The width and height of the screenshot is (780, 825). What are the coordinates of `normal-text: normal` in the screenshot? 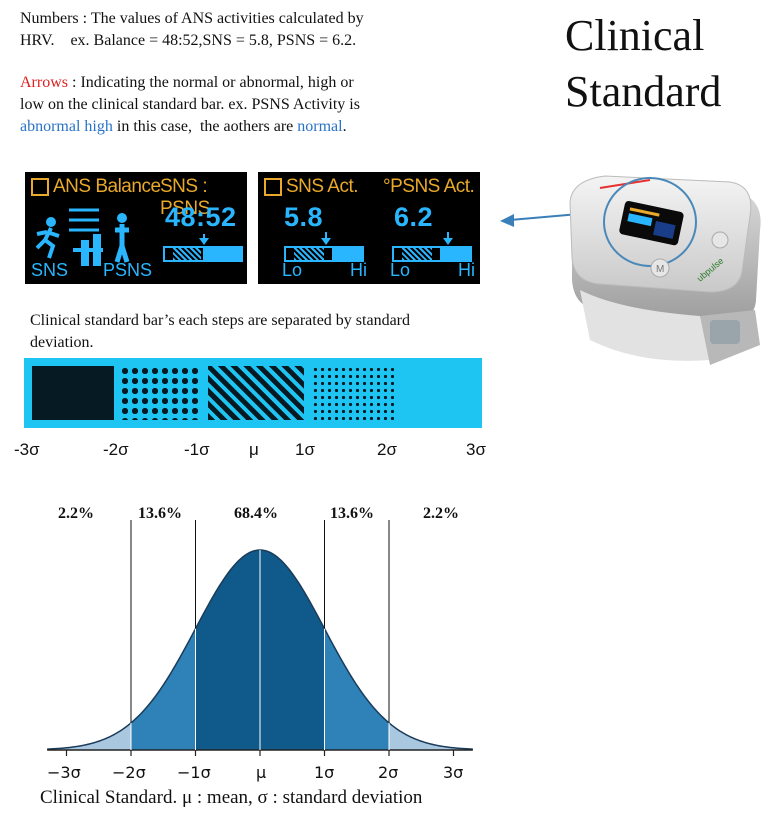 It's located at (320, 126).